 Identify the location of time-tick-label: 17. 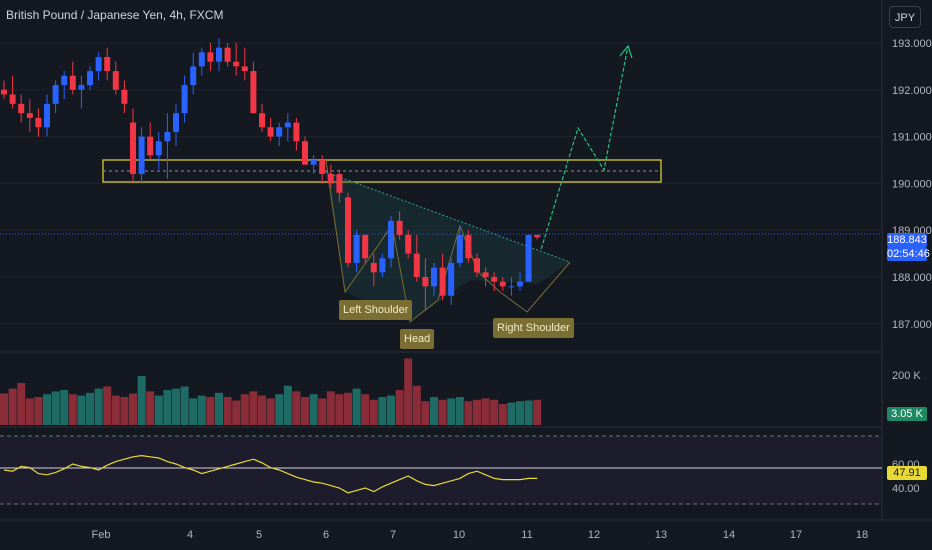
(796, 535).